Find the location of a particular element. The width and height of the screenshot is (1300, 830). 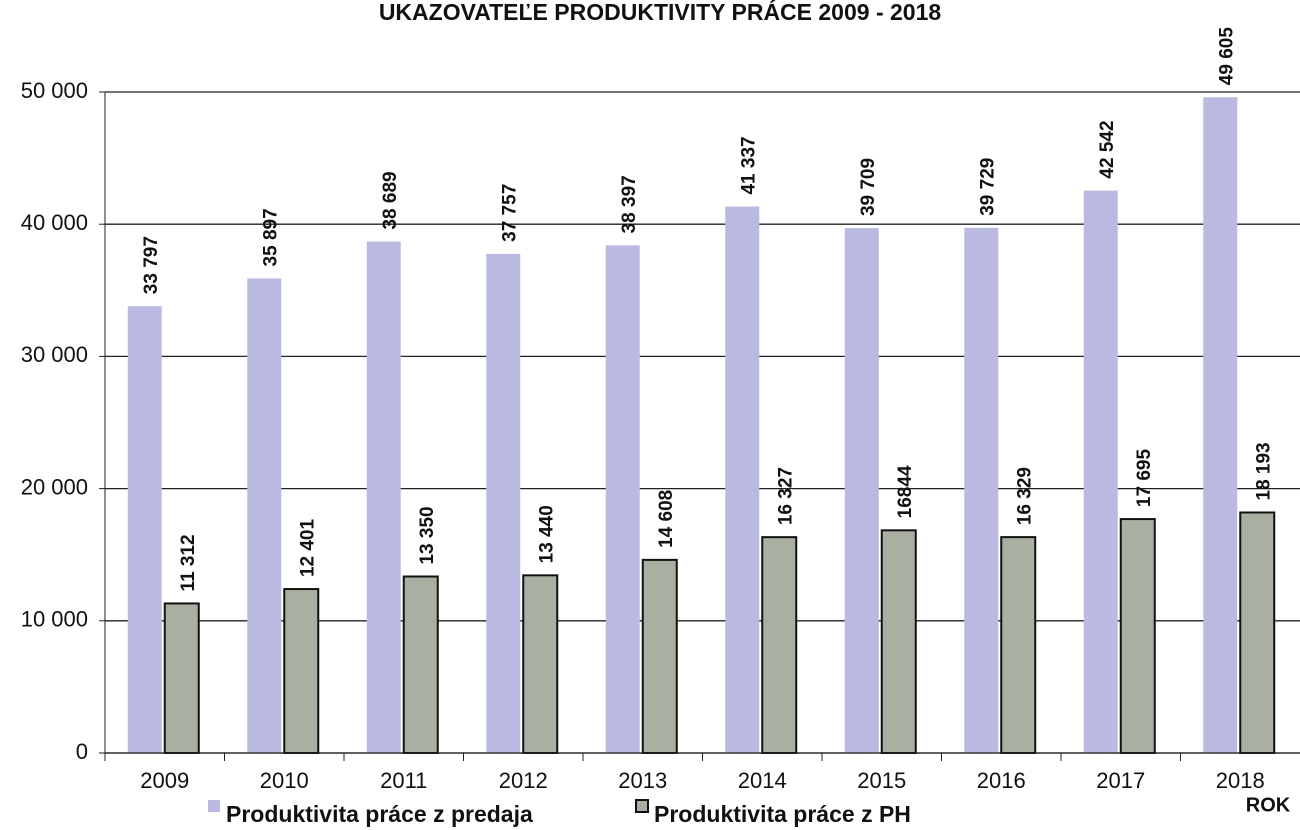

x-tick-label: 2011 is located at coordinates (403, 780).